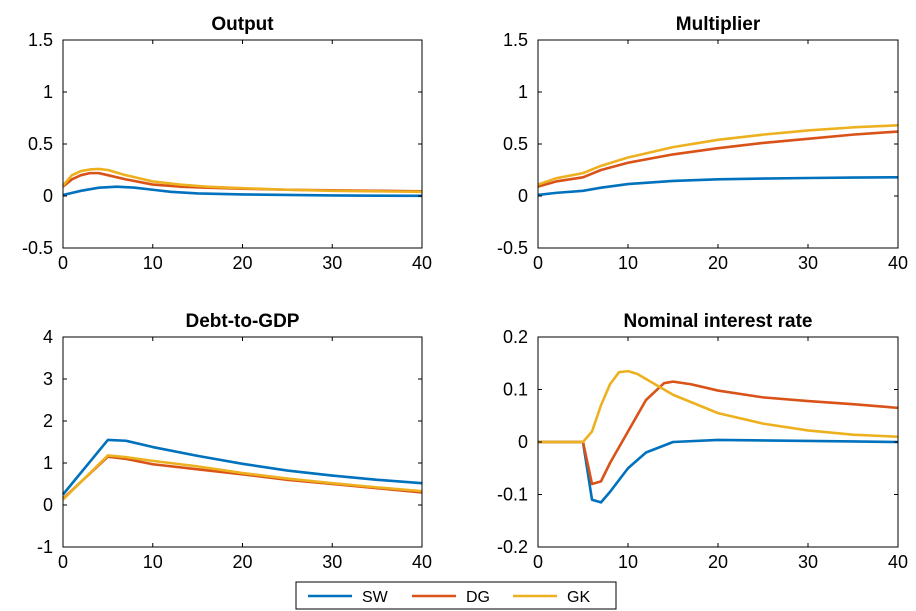  Describe the element at coordinates (45, 547) in the screenshot. I see `y-tick-label: -1` at that location.